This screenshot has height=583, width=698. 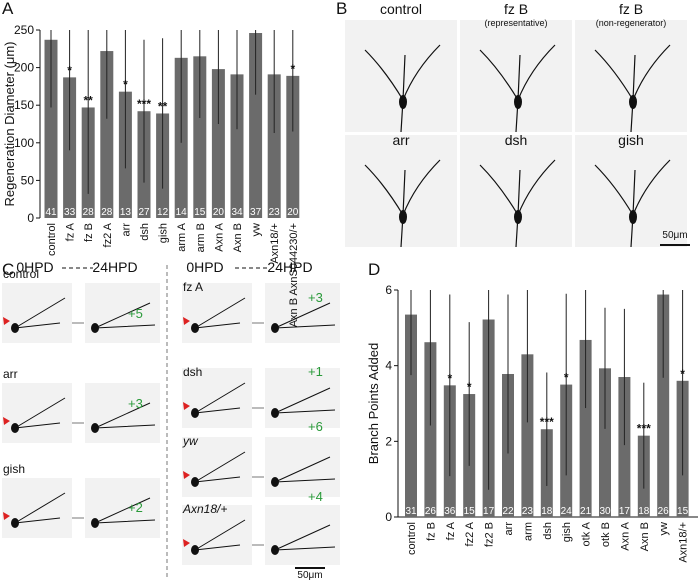 What do you see at coordinates (516, 140) in the screenshot?
I see `image-title: dsh` at bounding box center [516, 140].